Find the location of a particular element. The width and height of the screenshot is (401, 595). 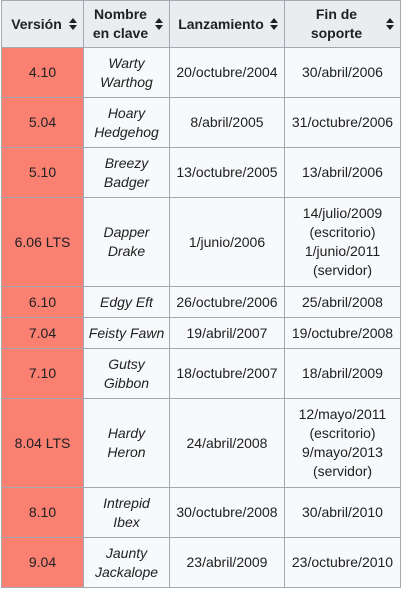

release-cell: 1/junio/2006 is located at coordinates (227, 242).